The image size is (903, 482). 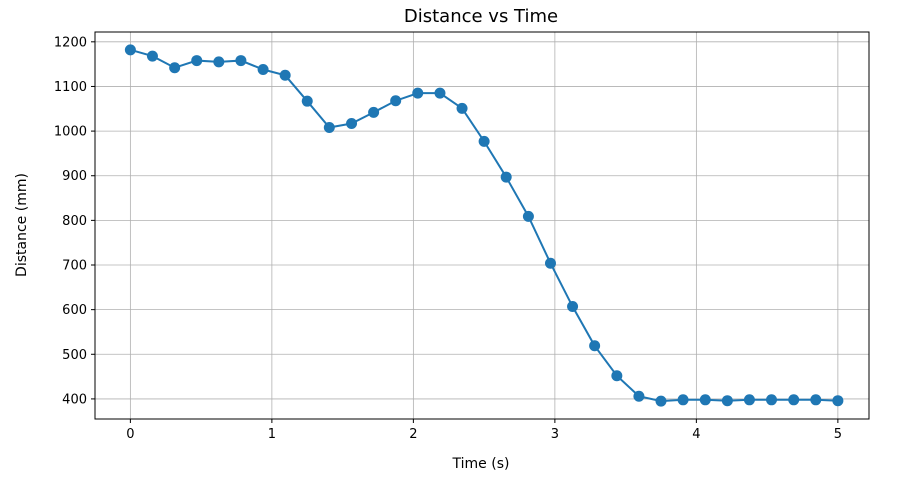 What do you see at coordinates (481, 464) in the screenshot?
I see `x-axis-label: Time (s)` at bounding box center [481, 464].